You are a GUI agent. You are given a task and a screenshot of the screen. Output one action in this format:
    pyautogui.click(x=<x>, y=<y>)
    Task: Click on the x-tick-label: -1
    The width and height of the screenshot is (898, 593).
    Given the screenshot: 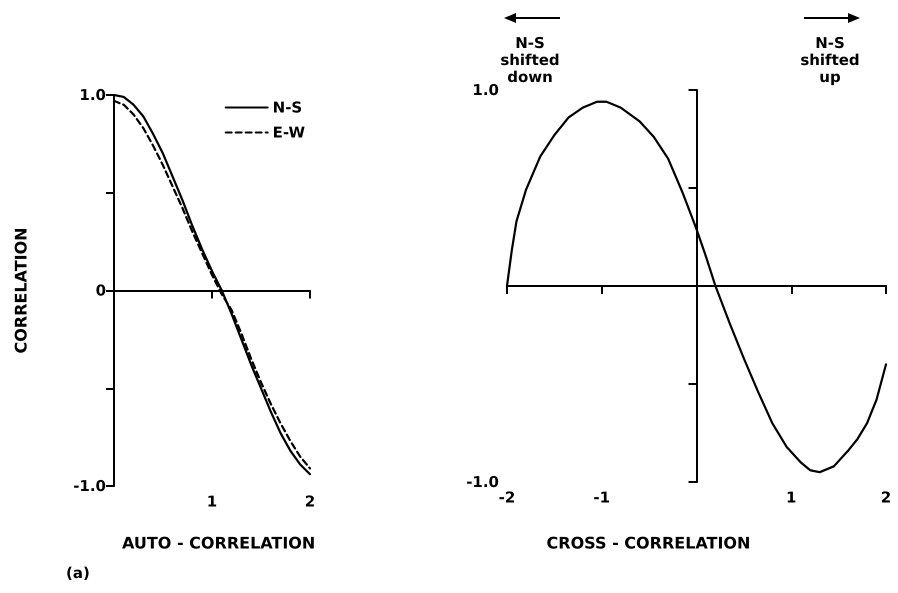 What is the action you would take?
    pyautogui.click(x=601, y=497)
    